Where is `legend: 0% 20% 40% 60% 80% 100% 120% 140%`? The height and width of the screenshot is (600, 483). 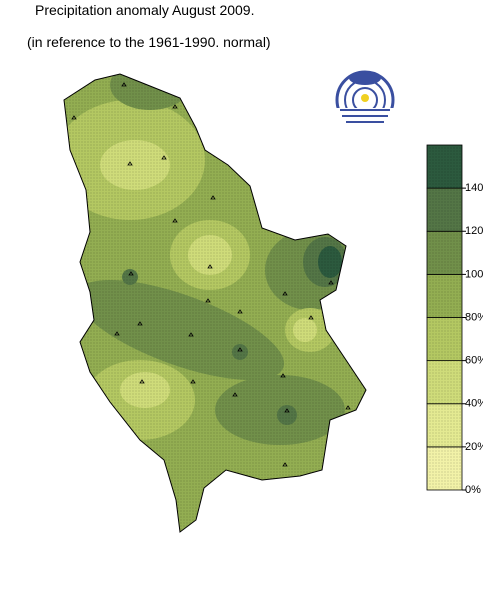
legend: 0% 20% 40% 60% 80% 100% 120% 140% is located at coordinates (454, 320).